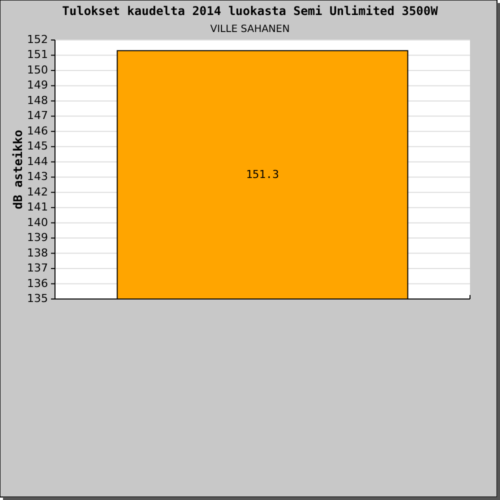 This screenshot has width=500, height=500. What do you see at coordinates (37, 115) in the screenshot?
I see `y-tick-label: 147` at bounding box center [37, 115].